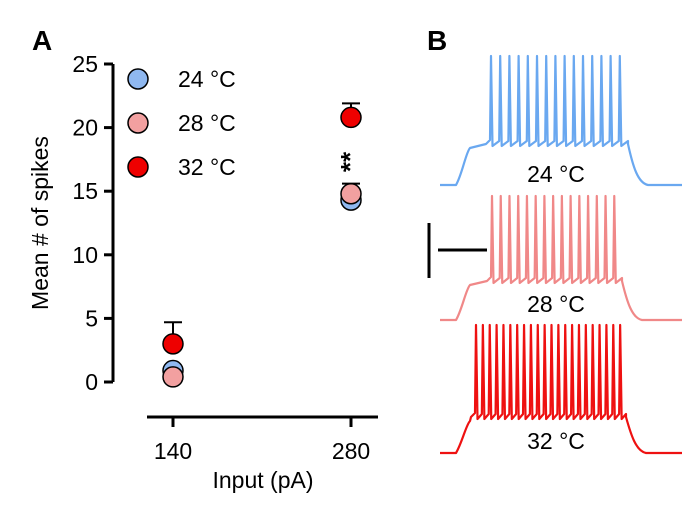 The width and height of the screenshot is (700, 515). Describe the element at coordinates (263, 480) in the screenshot. I see `x-axis-label: Input (pA)` at that location.